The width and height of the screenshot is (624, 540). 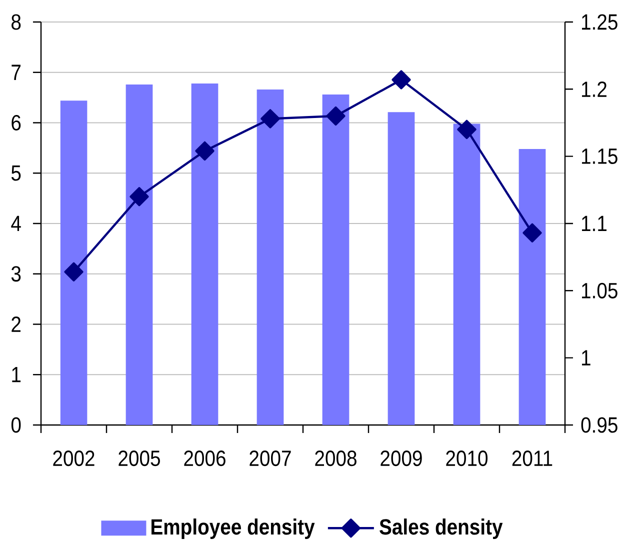 I want to click on y-tick-label: 7, so click(x=16, y=72).